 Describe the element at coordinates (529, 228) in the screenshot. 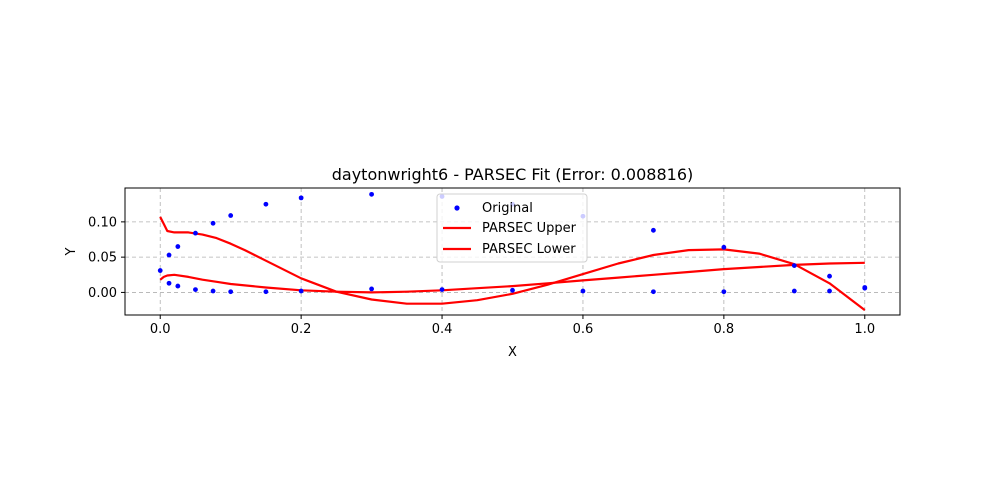

I see `legend-label-upper: PARSEC Upper` at that location.